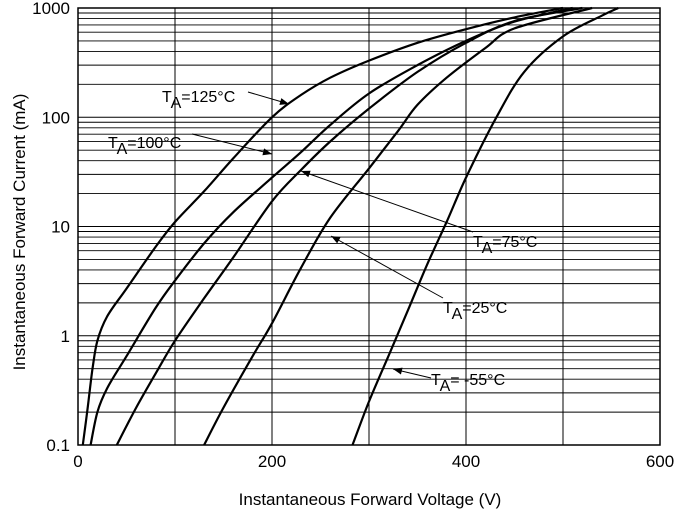 This screenshot has height=520, width=689. Describe the element at coordinates (19, 232) in the screenshot. I see `y-axis-label: Instantaneous Forward Current (mA)` at that location.